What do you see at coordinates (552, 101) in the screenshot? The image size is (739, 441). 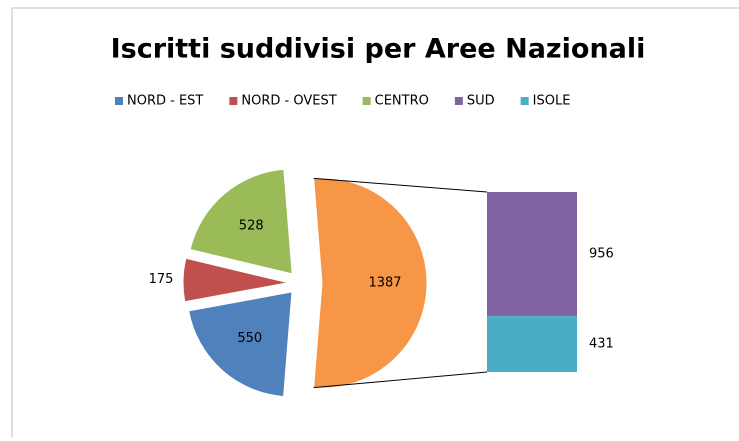 I see `legend-label: ISOLE` at bounding box center [552, 101].